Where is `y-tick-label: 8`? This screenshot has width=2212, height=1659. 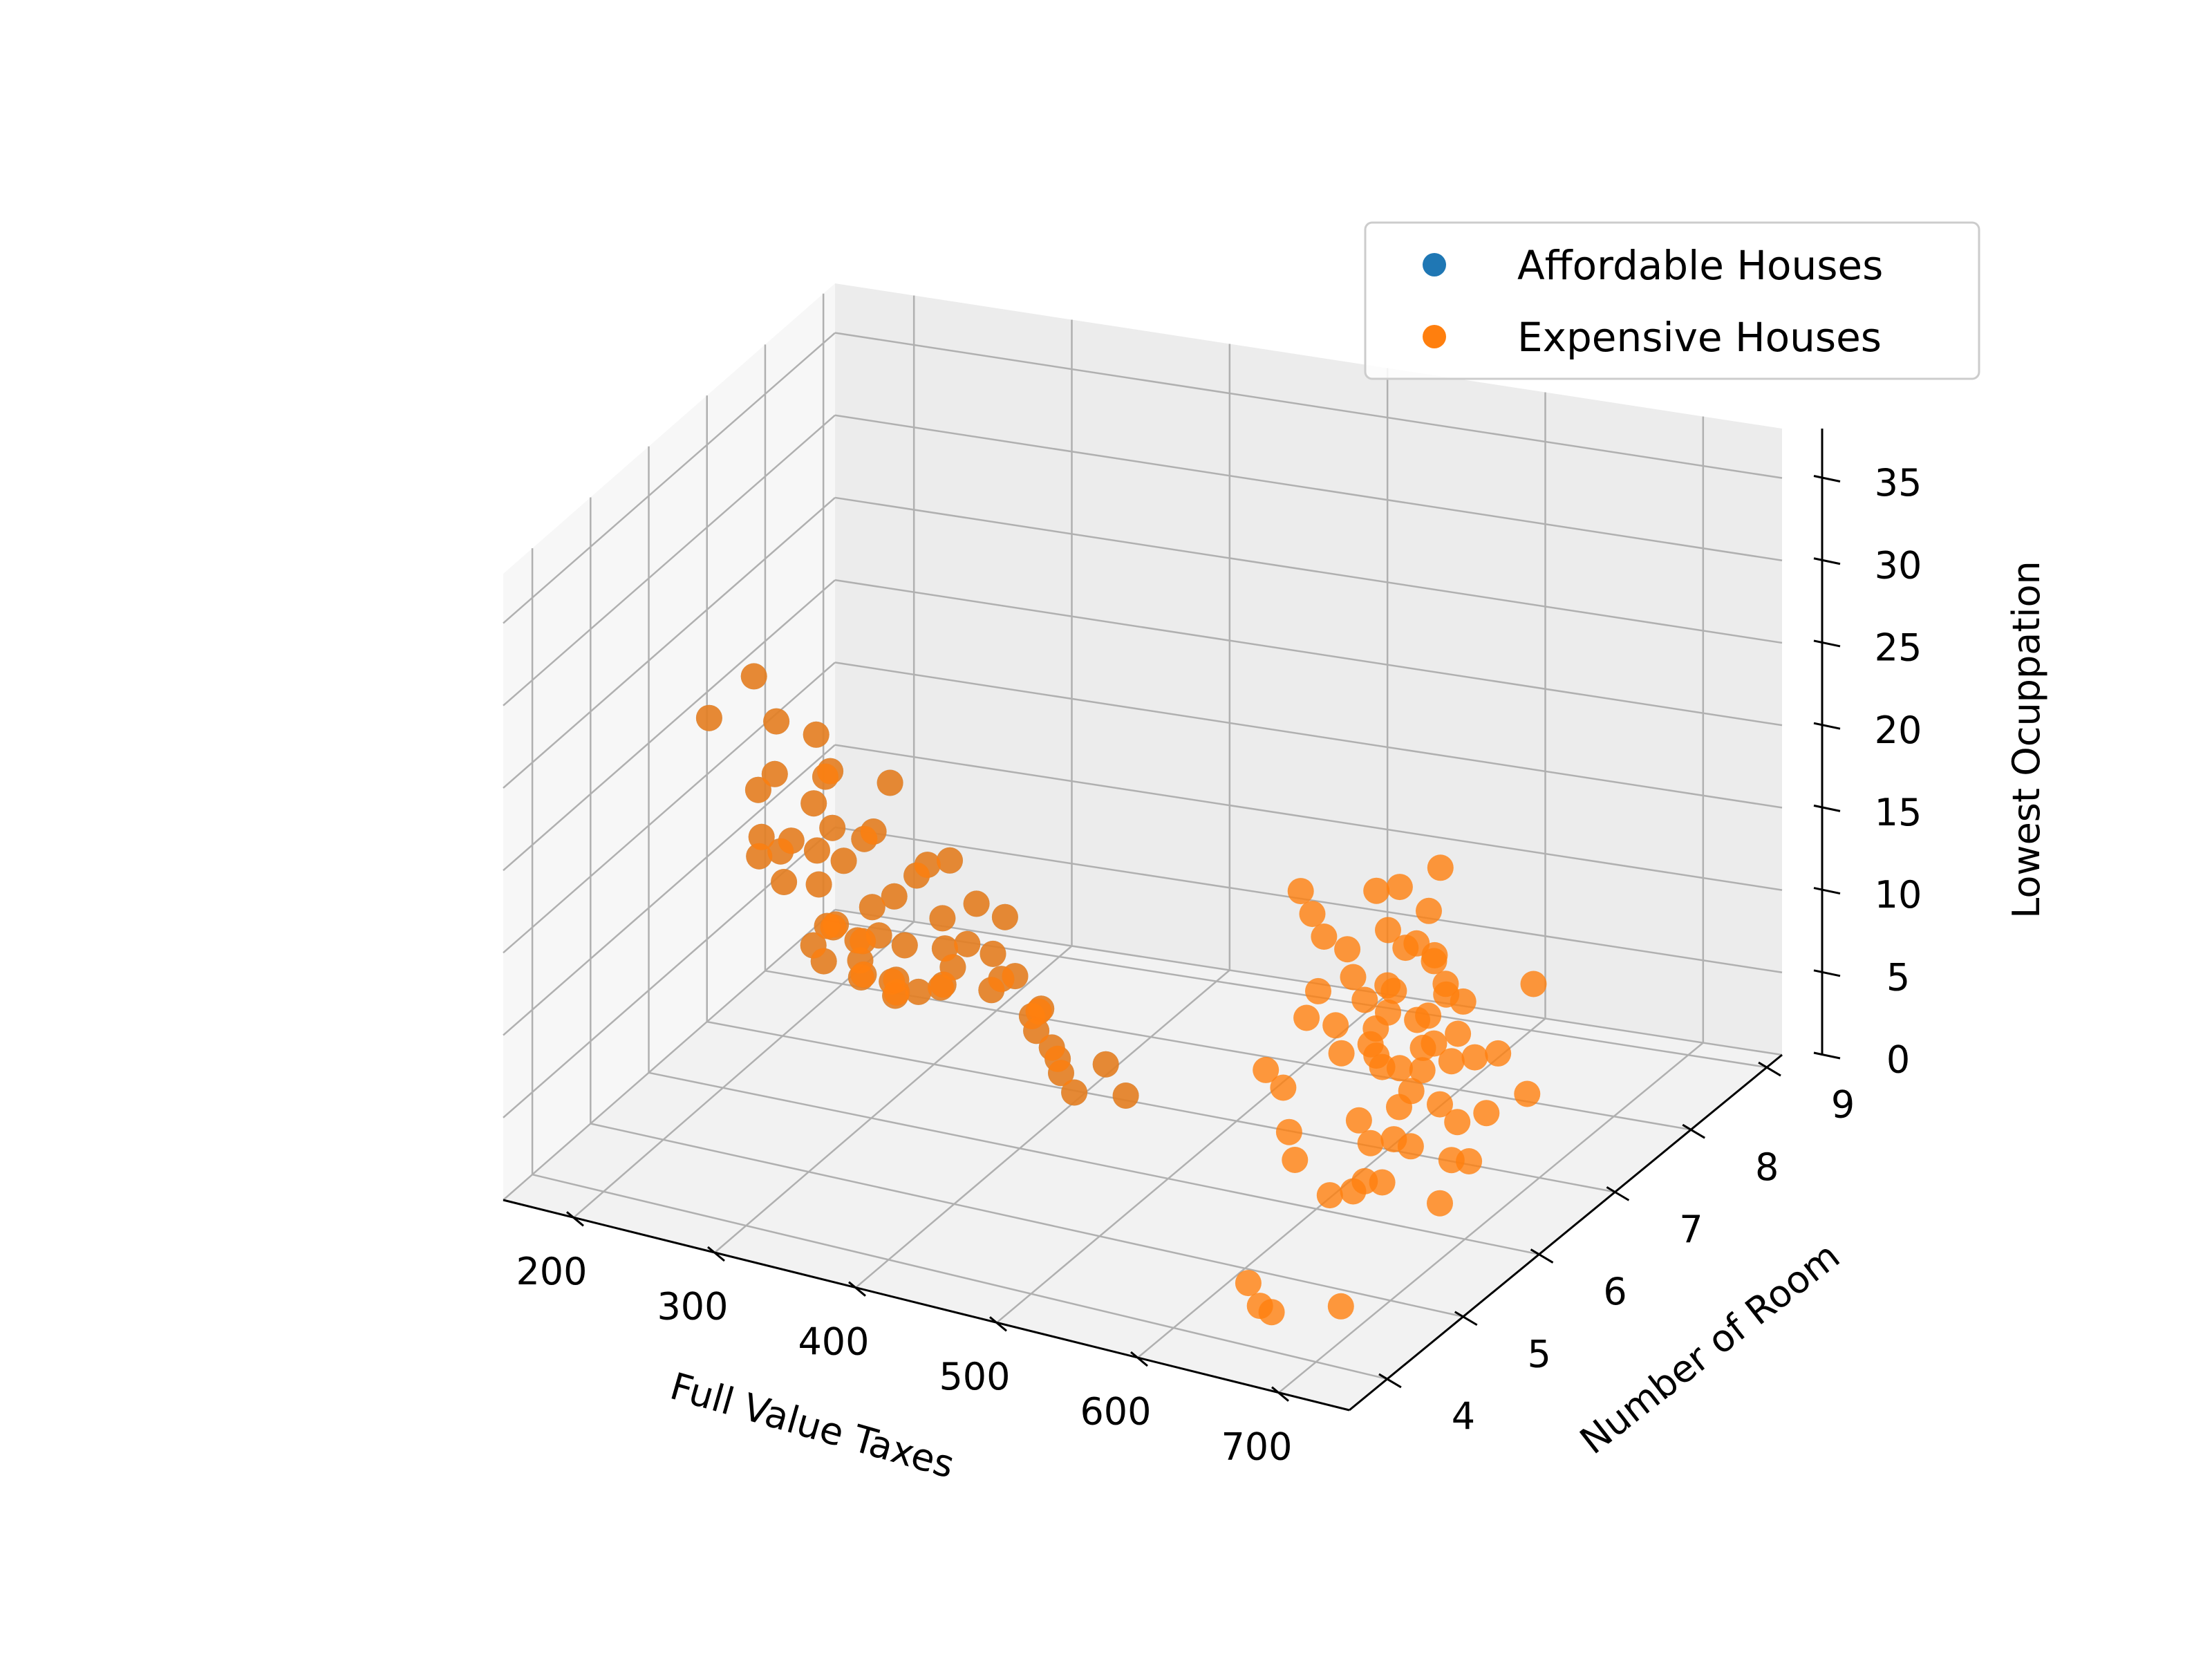
y-tick-label: 8 is located at coordinates (1767, 1167).